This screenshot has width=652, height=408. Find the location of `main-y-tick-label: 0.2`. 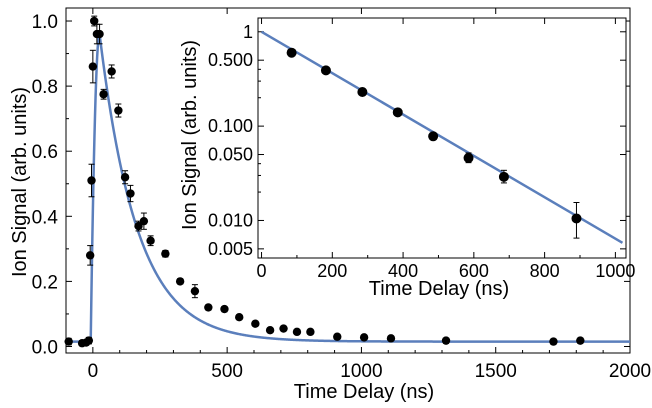

main-y-tick-label: 0.2 is located at coordinates (45, 282).